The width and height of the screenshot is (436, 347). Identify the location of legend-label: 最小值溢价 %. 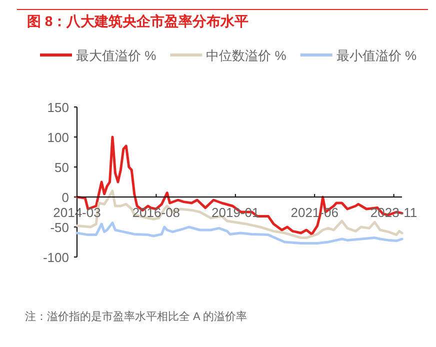
(376, 55).